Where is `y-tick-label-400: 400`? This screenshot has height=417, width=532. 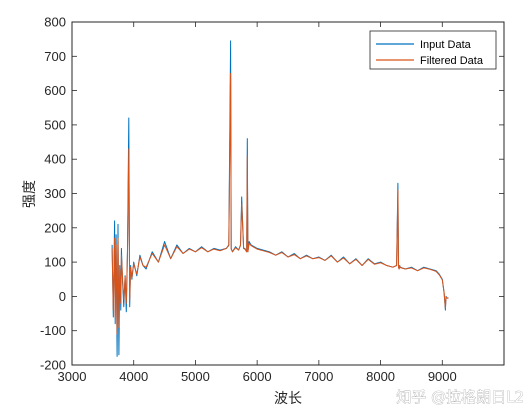
y-tick-label-400: 400 is located at coordinates (55, 159).